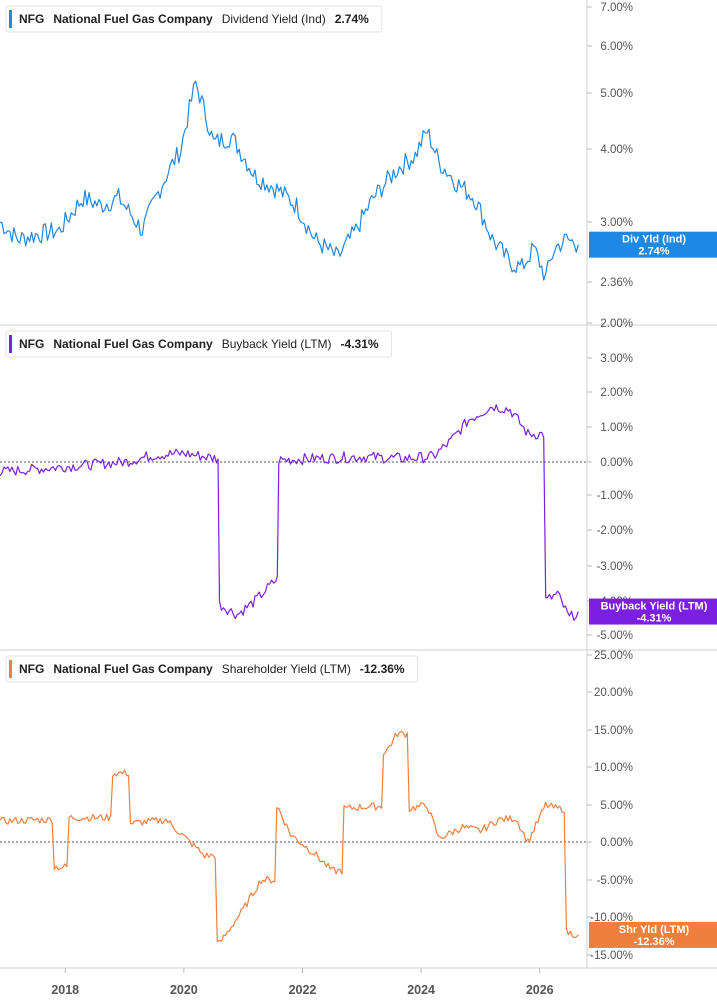 This screenshot has height=1005, width=717. What do you see at coordinates (654, 619) in the screenshot?
I see `value-tag-value: -4.31%` at bounding box center [654, 619].